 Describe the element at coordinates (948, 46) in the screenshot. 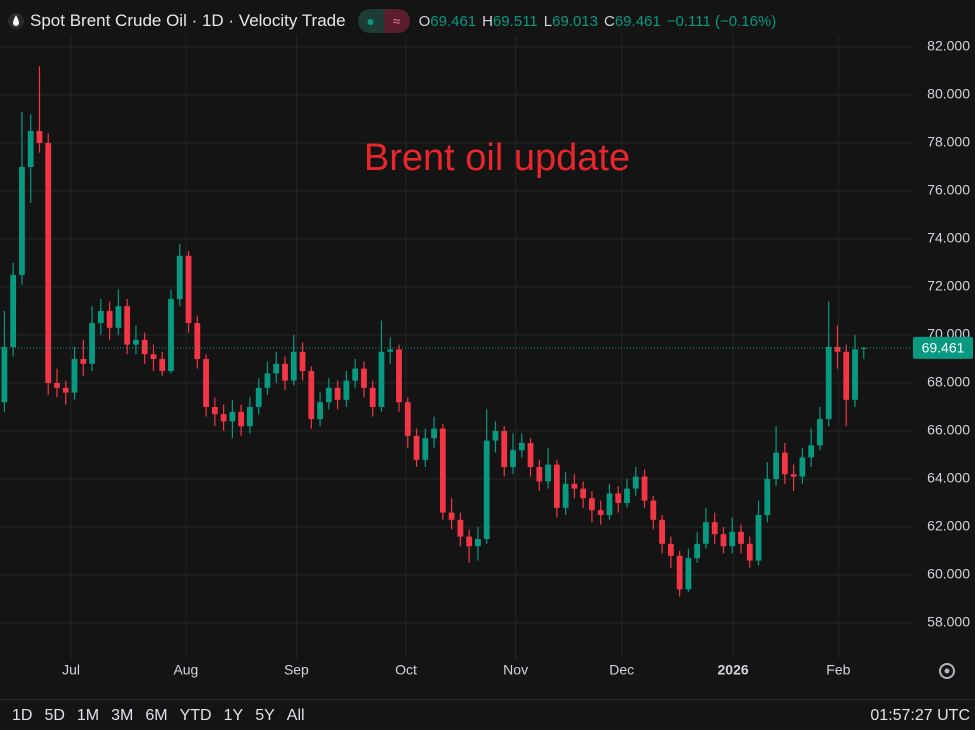

I see `y-tick-label: 82.000` at that location.